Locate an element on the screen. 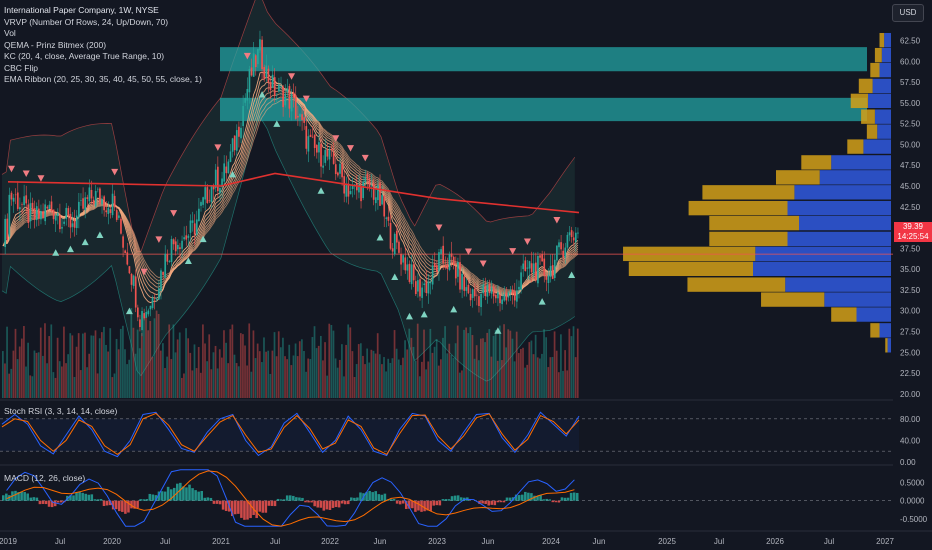 This screenshot has width=932, height=550. legend-qema: QEMA - Prinz Bitmex (200) is located at coordinates (55, 44).